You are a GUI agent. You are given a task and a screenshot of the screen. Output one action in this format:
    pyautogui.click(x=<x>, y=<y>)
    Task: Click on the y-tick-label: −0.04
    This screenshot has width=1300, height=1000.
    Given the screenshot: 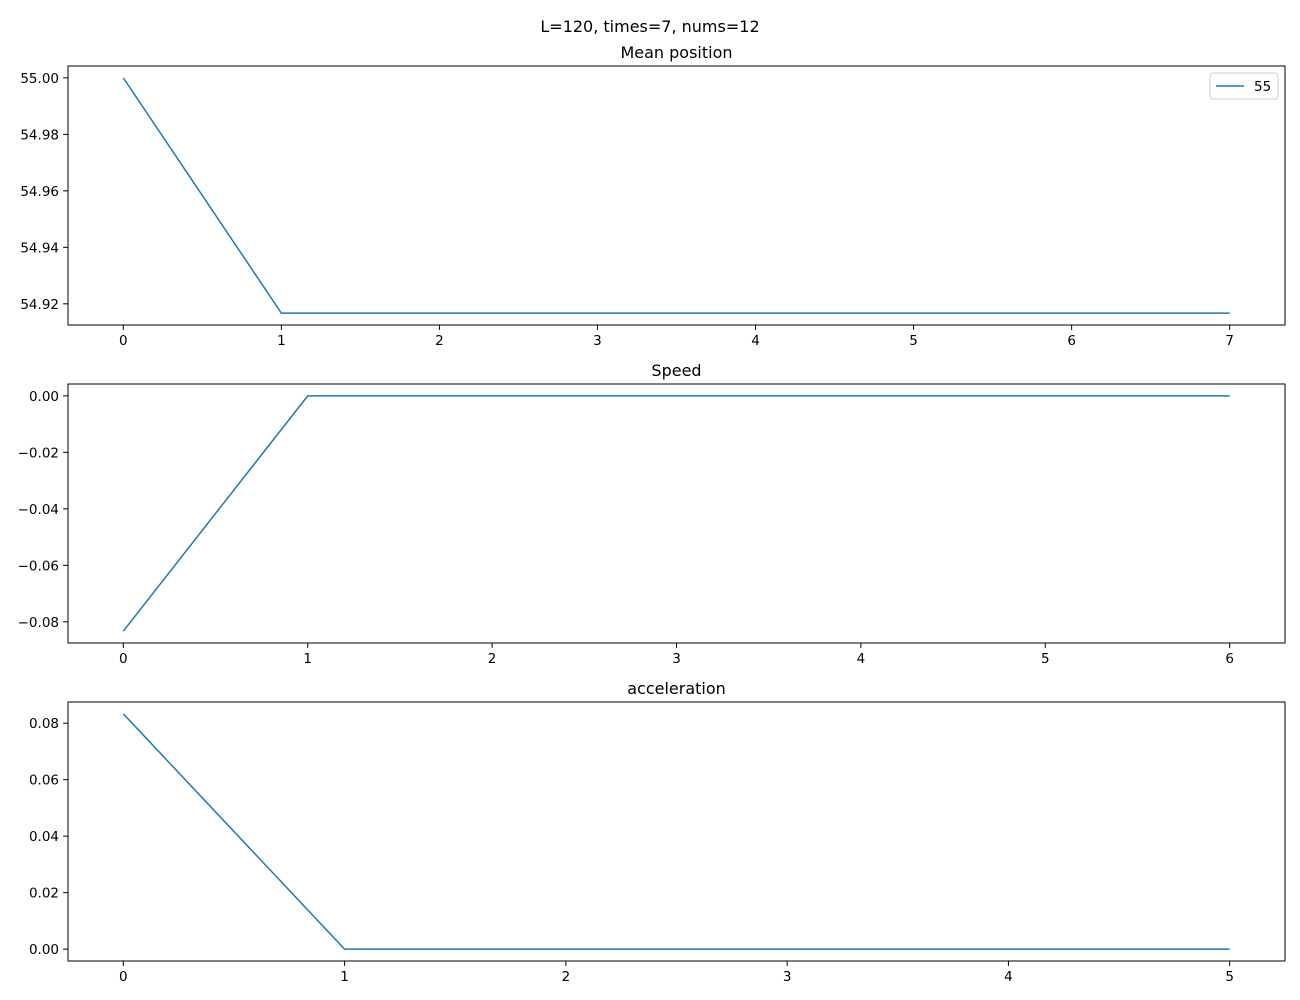 What is the action you would take?
    pyautogui.click(x=38, y=510)
    